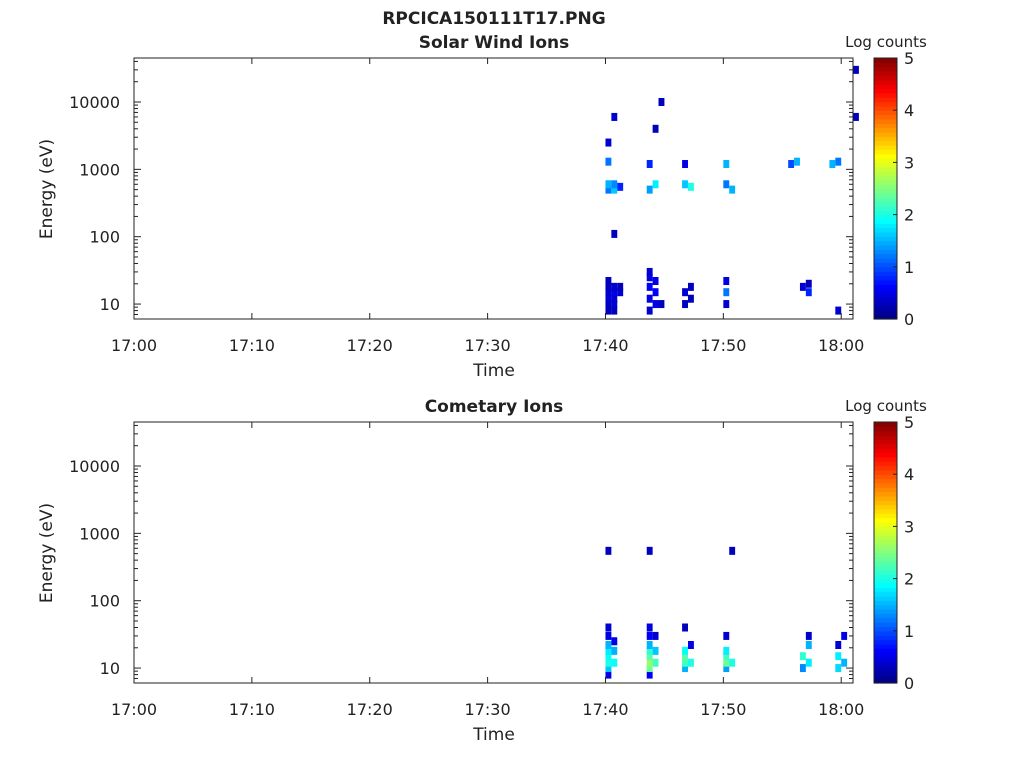 The width and height of the screenshot is (1024, 768). What do you see at coordinates (605, 345) in the screenshot?
I see `x-tick-label: 17:40` at bounding box center [605, 345].